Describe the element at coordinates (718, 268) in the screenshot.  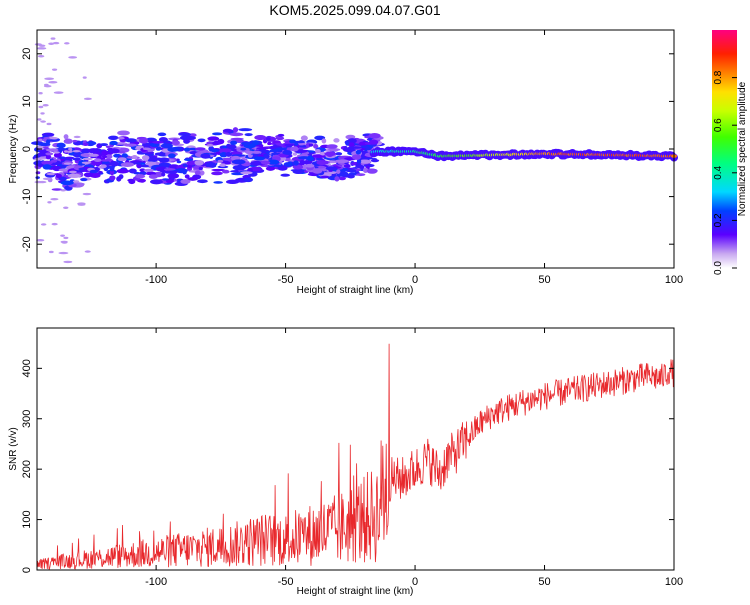
I see `colorbar-tick-label: 0.0` at that location.